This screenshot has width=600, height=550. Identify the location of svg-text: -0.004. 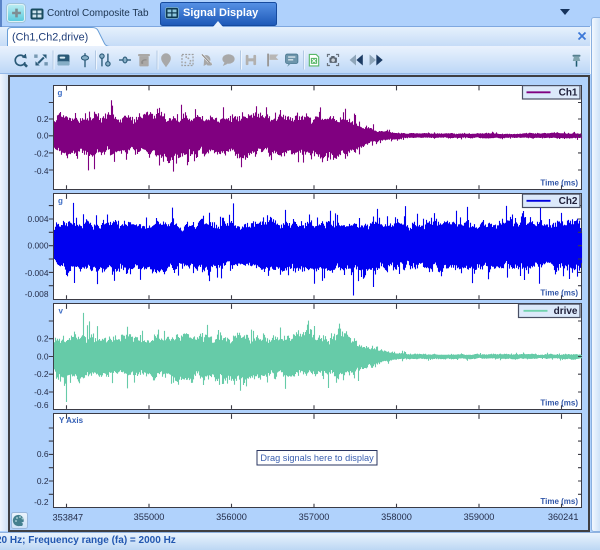
(37, 273).